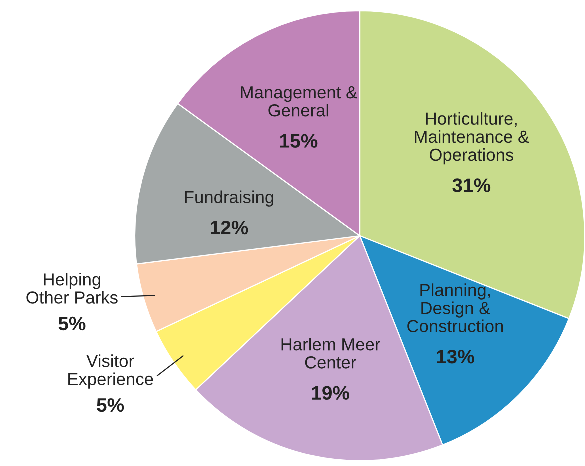 This screenshot has height=466, width=585. What do you see at coordinates (455, 357) in the screenshot?
I see `data-label: 13%` at bounding box center [455, 357].